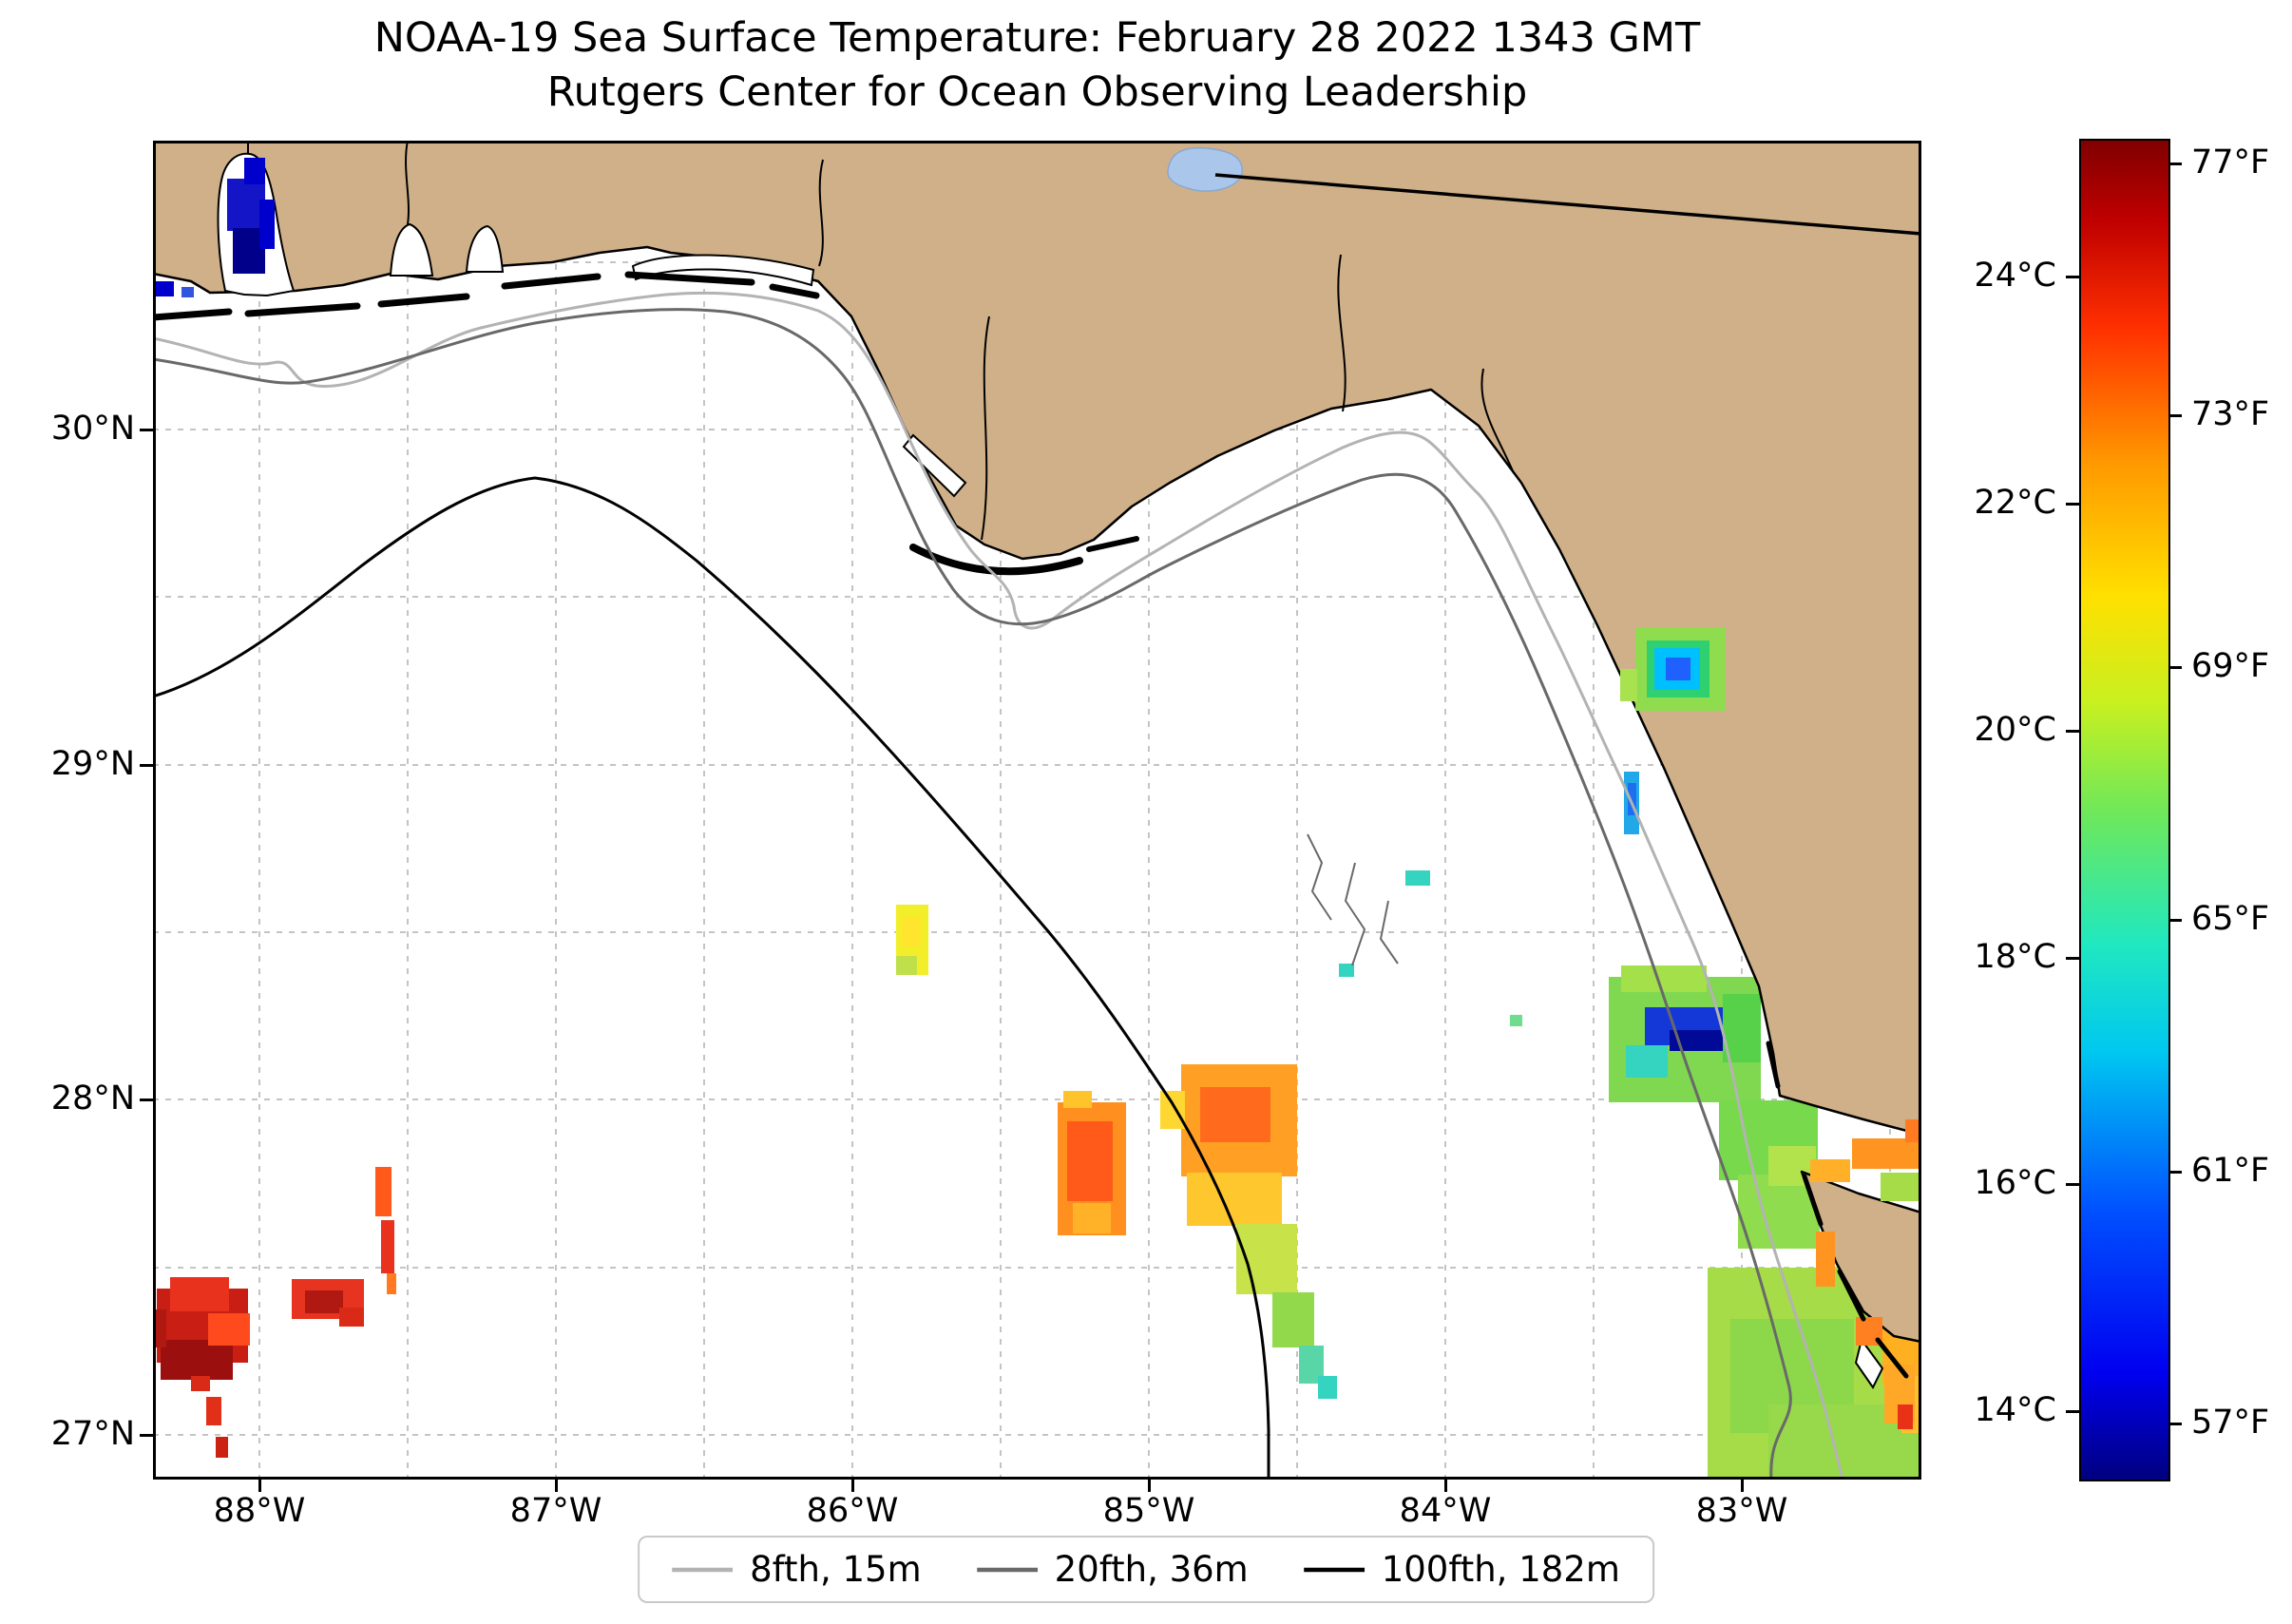 This screenshot has width=2292, height=1624. Describe the element at coordinates (2015, 1410) in the screenshot. I see `colorbar-celsius-label: 14°C` at that location.